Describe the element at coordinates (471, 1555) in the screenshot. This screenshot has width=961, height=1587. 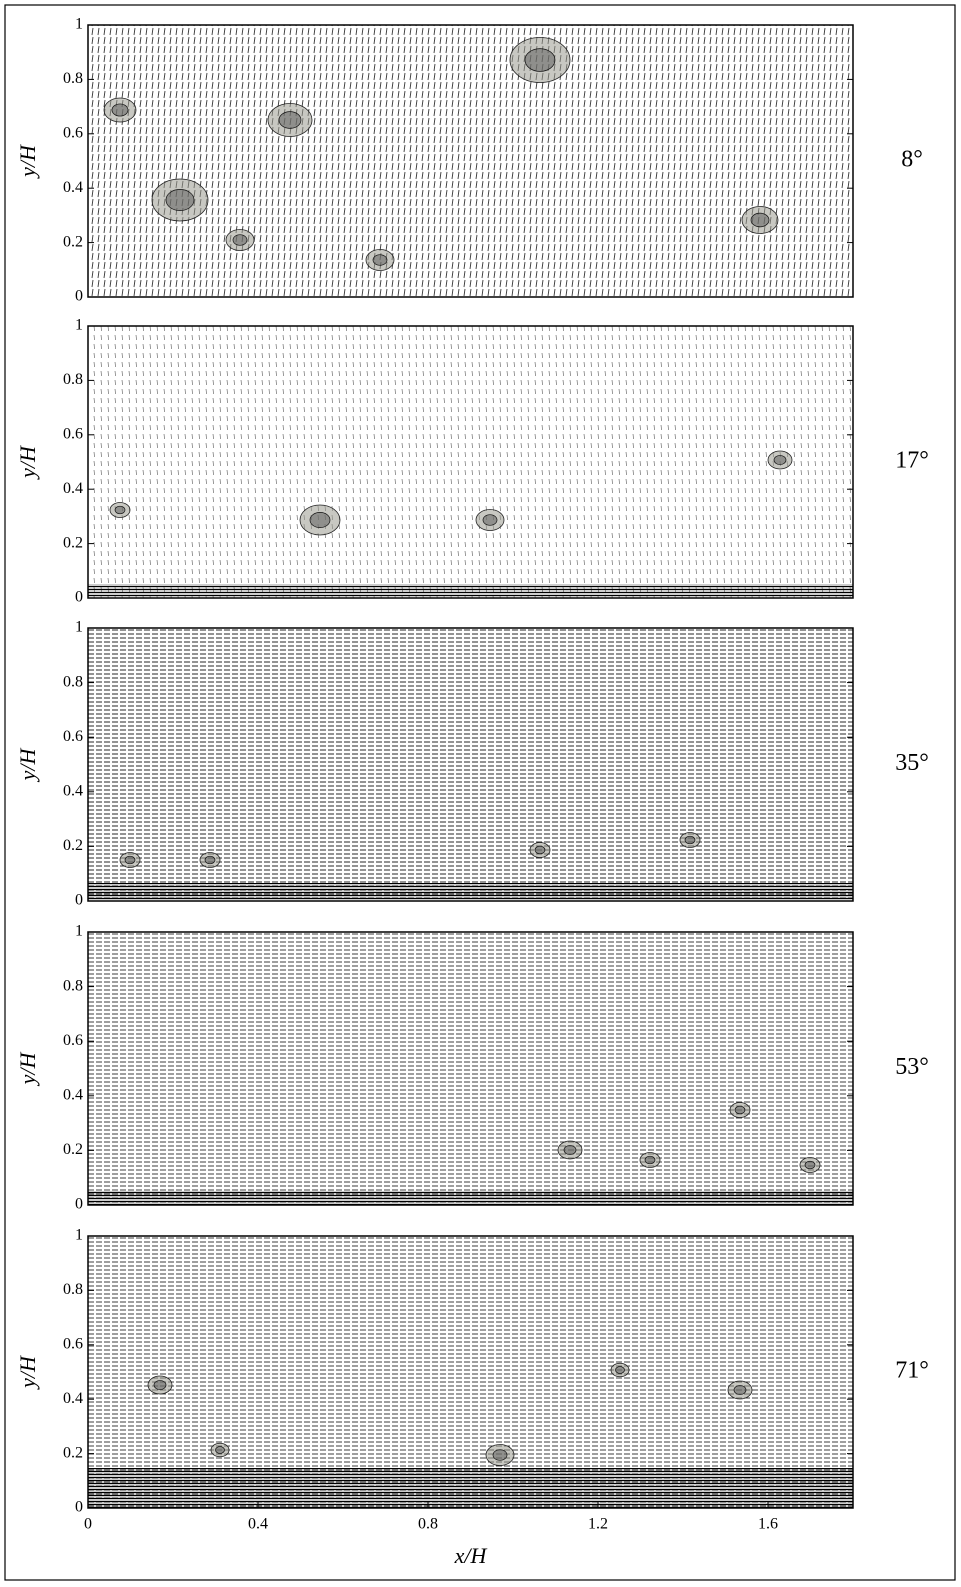
I see `x-axis-label: x/H` at that location.